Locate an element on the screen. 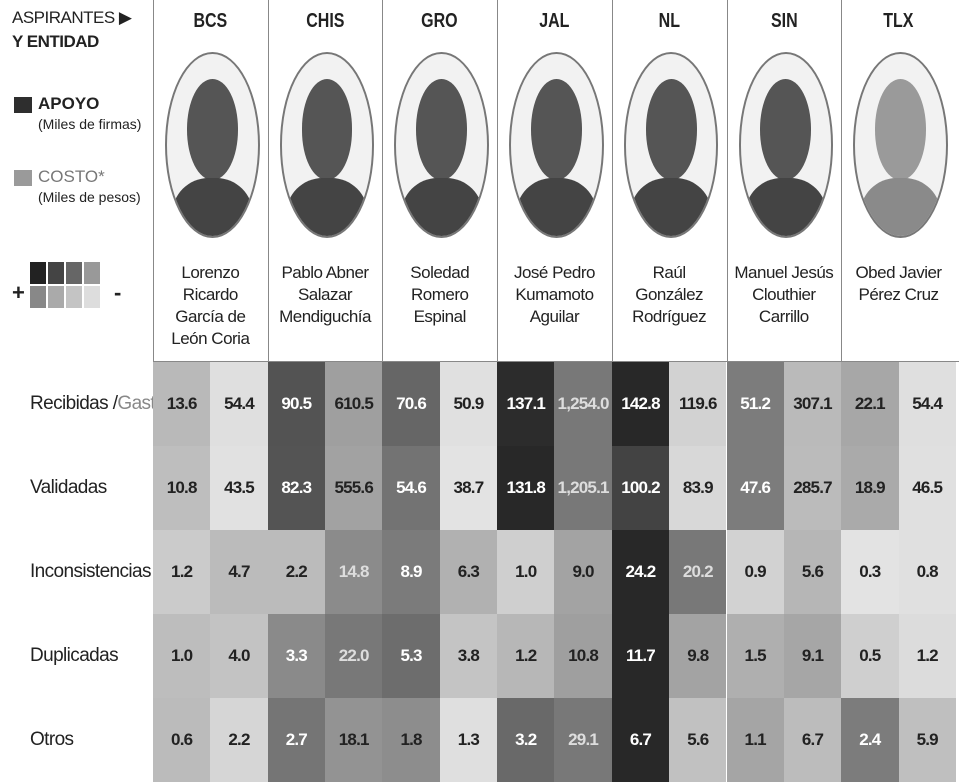  table-cell: 38.7 is located at coordinates (468, 488).